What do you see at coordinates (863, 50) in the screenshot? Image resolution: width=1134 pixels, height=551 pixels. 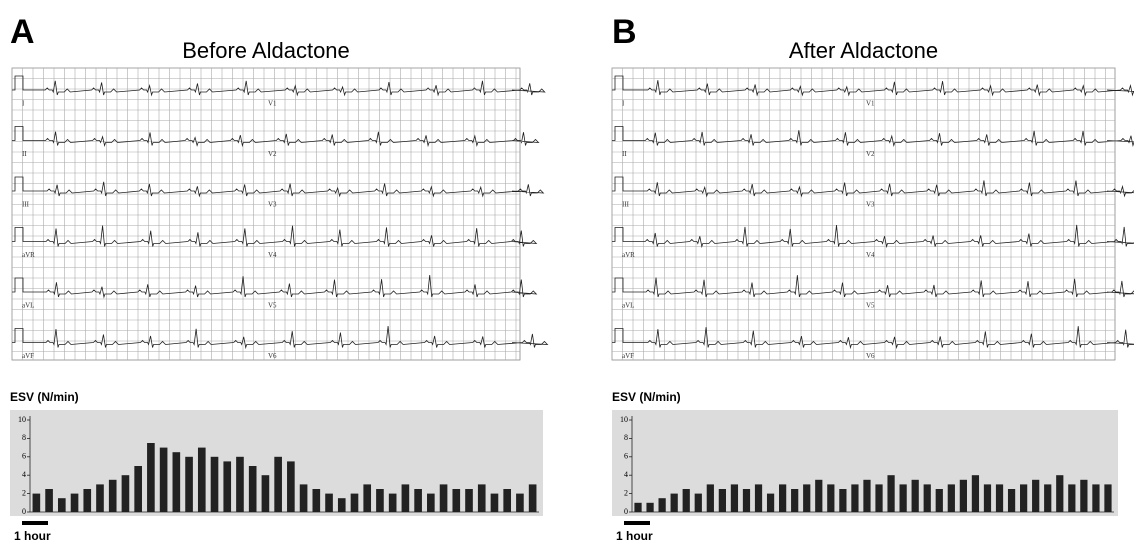 I see `panel-title: After Aldactone` at bounding box center [863, 50].